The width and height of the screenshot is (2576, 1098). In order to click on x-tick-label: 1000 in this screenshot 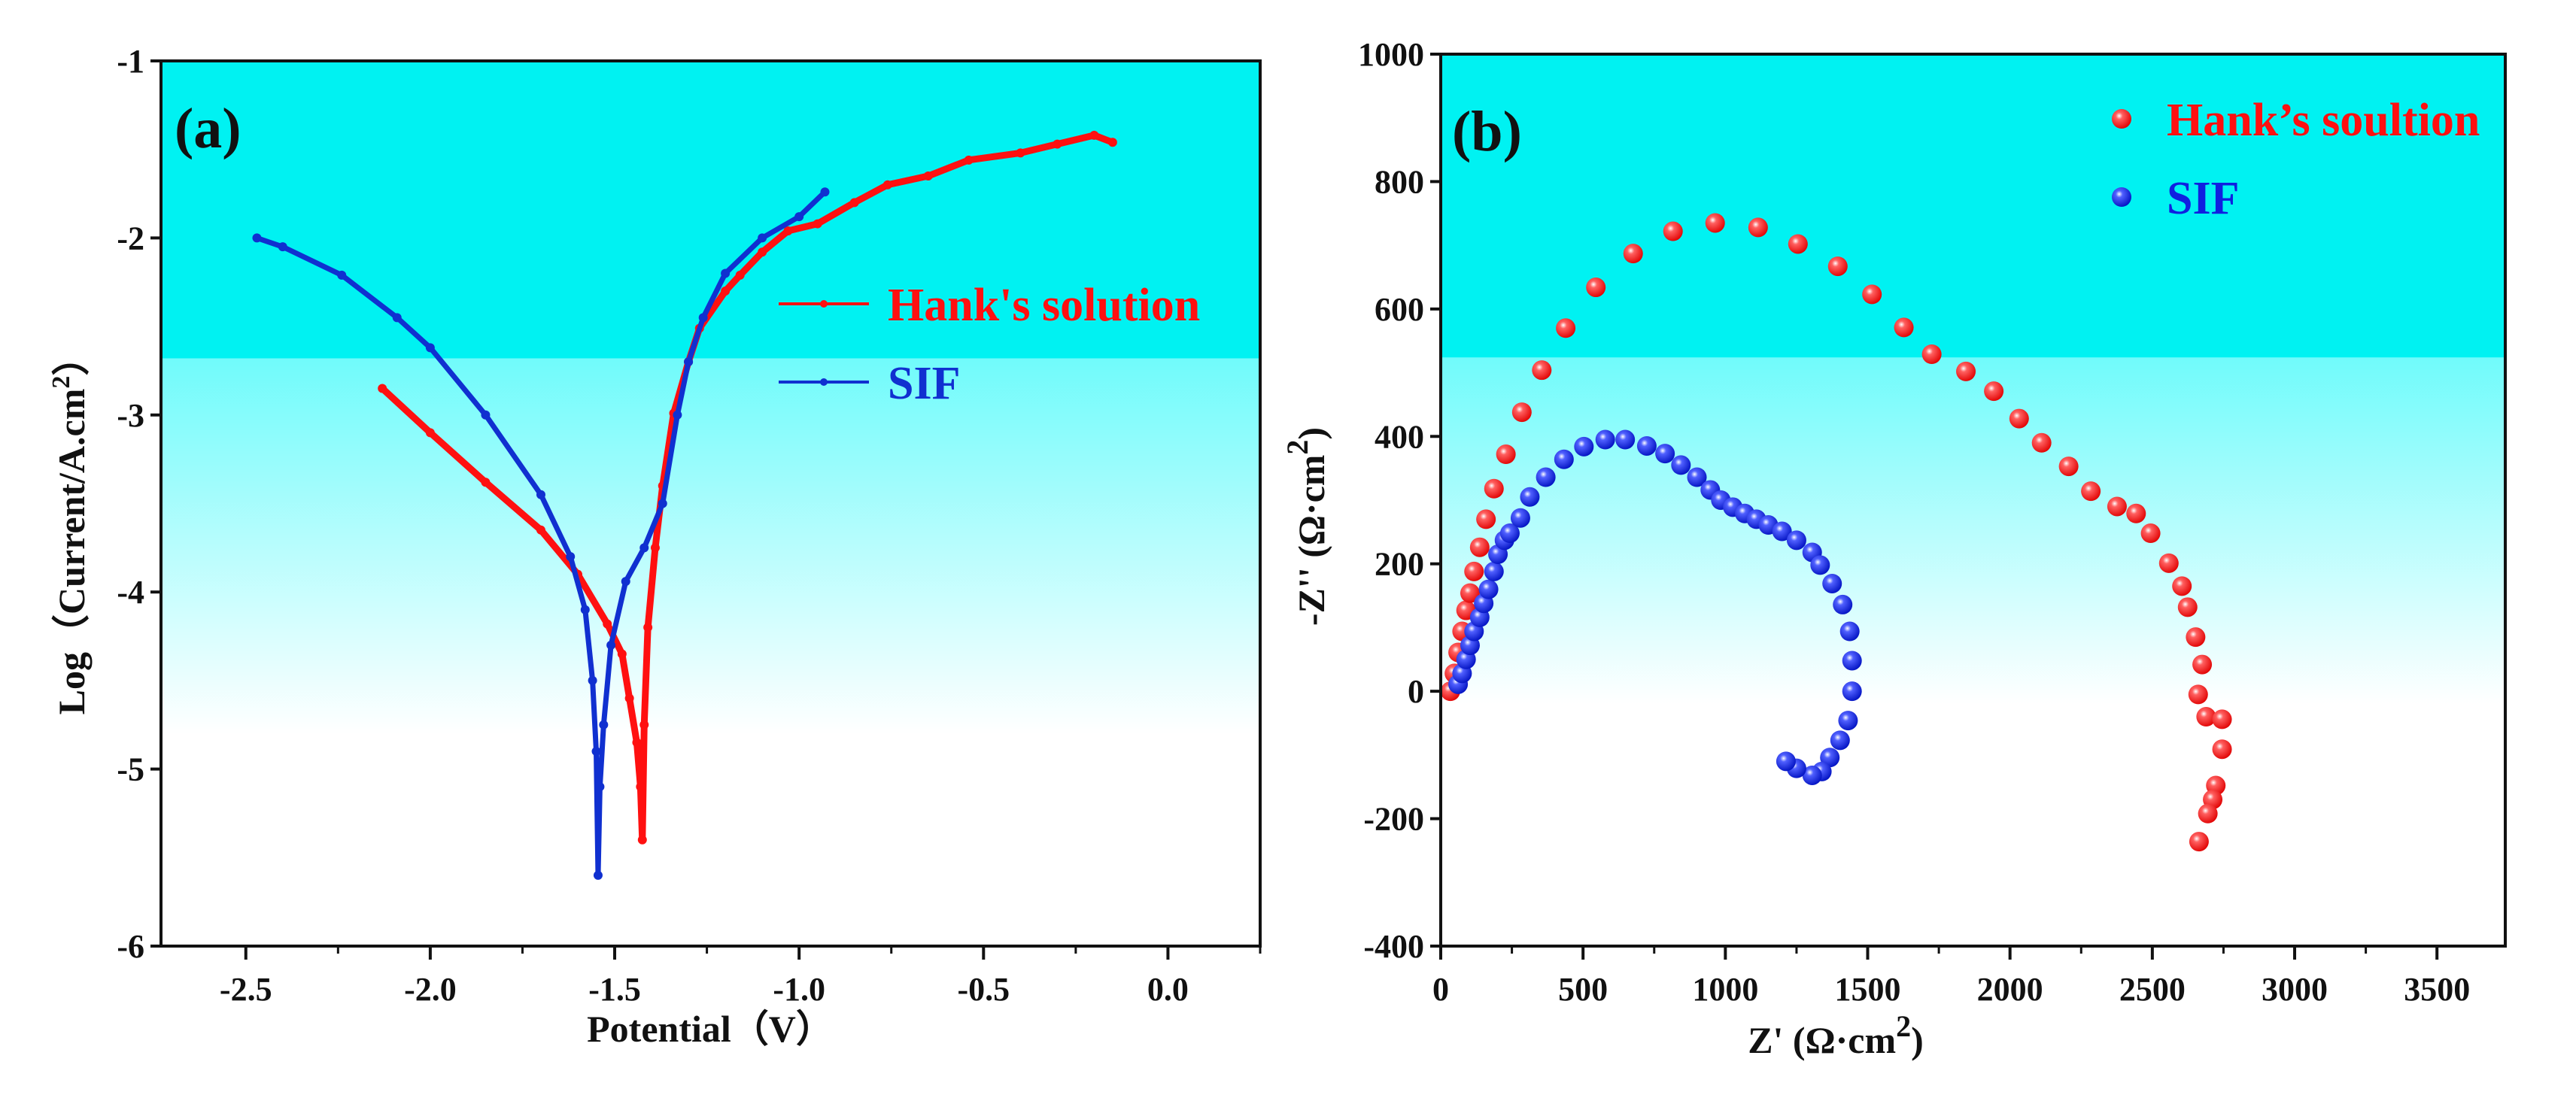, I will do `click(1725, 990)`.